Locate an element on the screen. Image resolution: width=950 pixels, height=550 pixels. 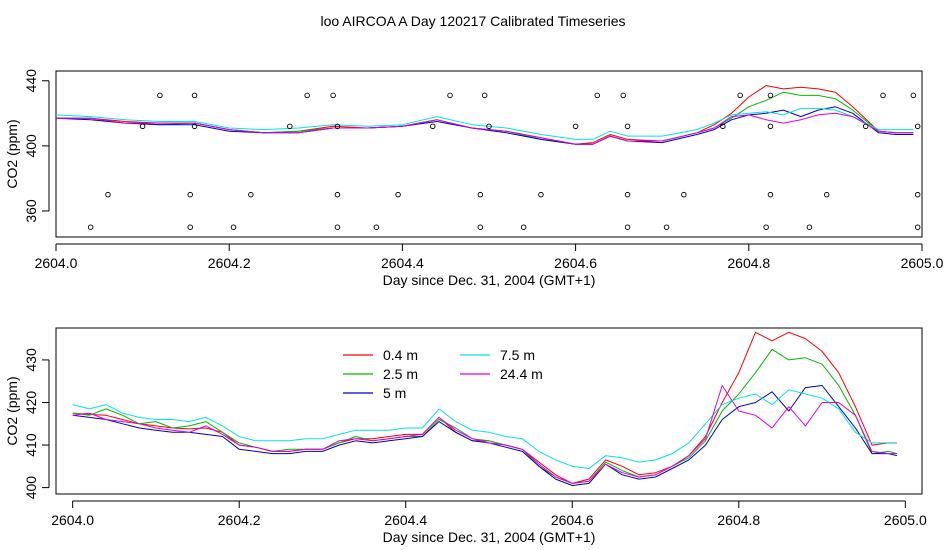
legend-label: 0.4 m is located at coordinates (400, 355).